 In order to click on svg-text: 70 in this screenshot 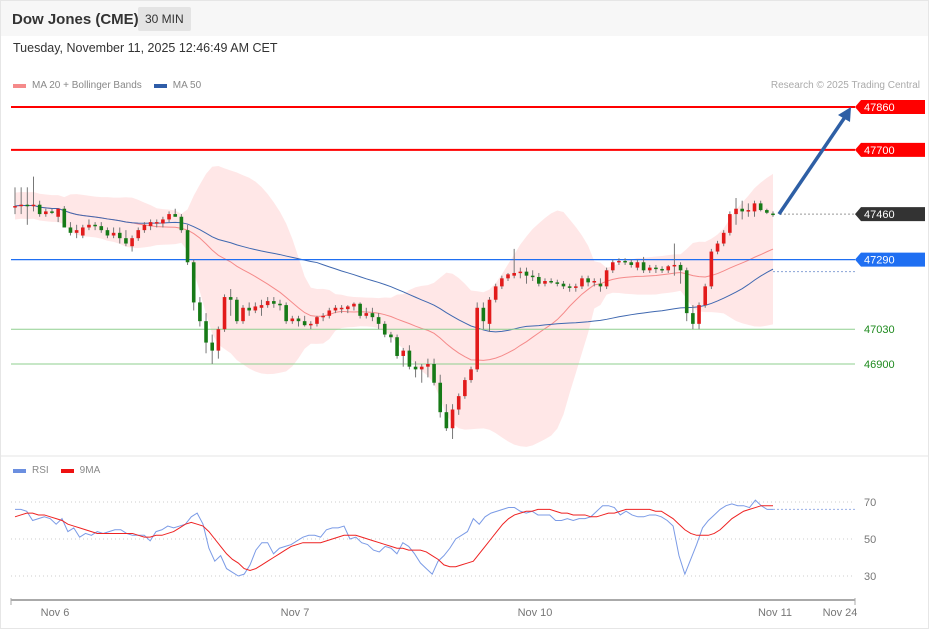, I will do `click(870, 503)`.